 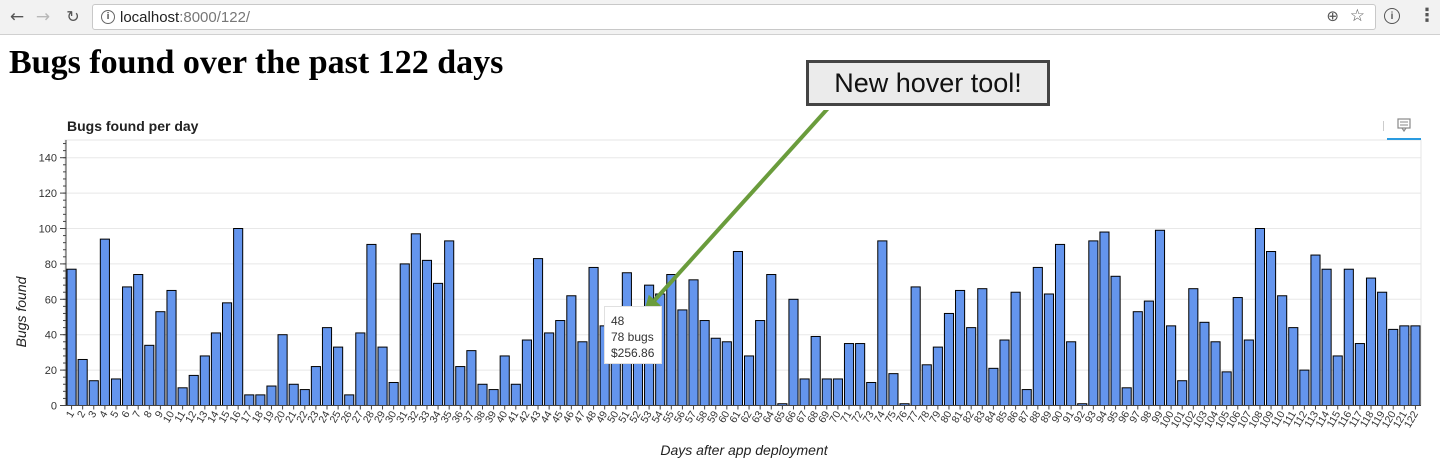 What do you see at coordinates (51, 371) in the screenshot?
I see `y-tick-label: 20` at bounding box center [51, 371].